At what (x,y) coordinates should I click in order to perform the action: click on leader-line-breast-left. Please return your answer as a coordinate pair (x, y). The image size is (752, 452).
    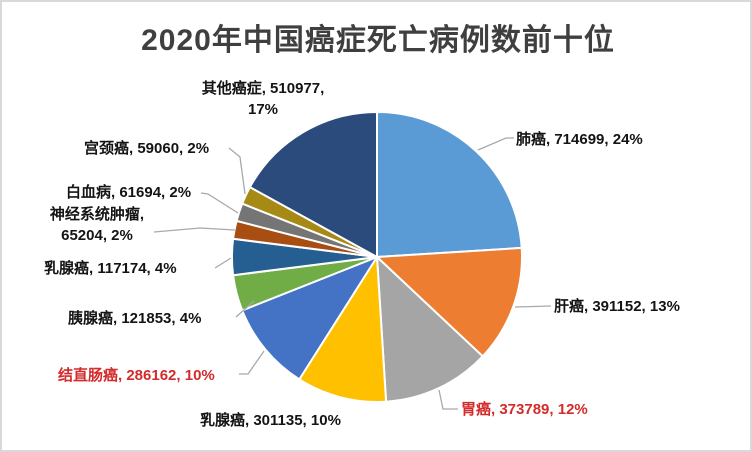
    Looking at the image, I should click on (223, 263).